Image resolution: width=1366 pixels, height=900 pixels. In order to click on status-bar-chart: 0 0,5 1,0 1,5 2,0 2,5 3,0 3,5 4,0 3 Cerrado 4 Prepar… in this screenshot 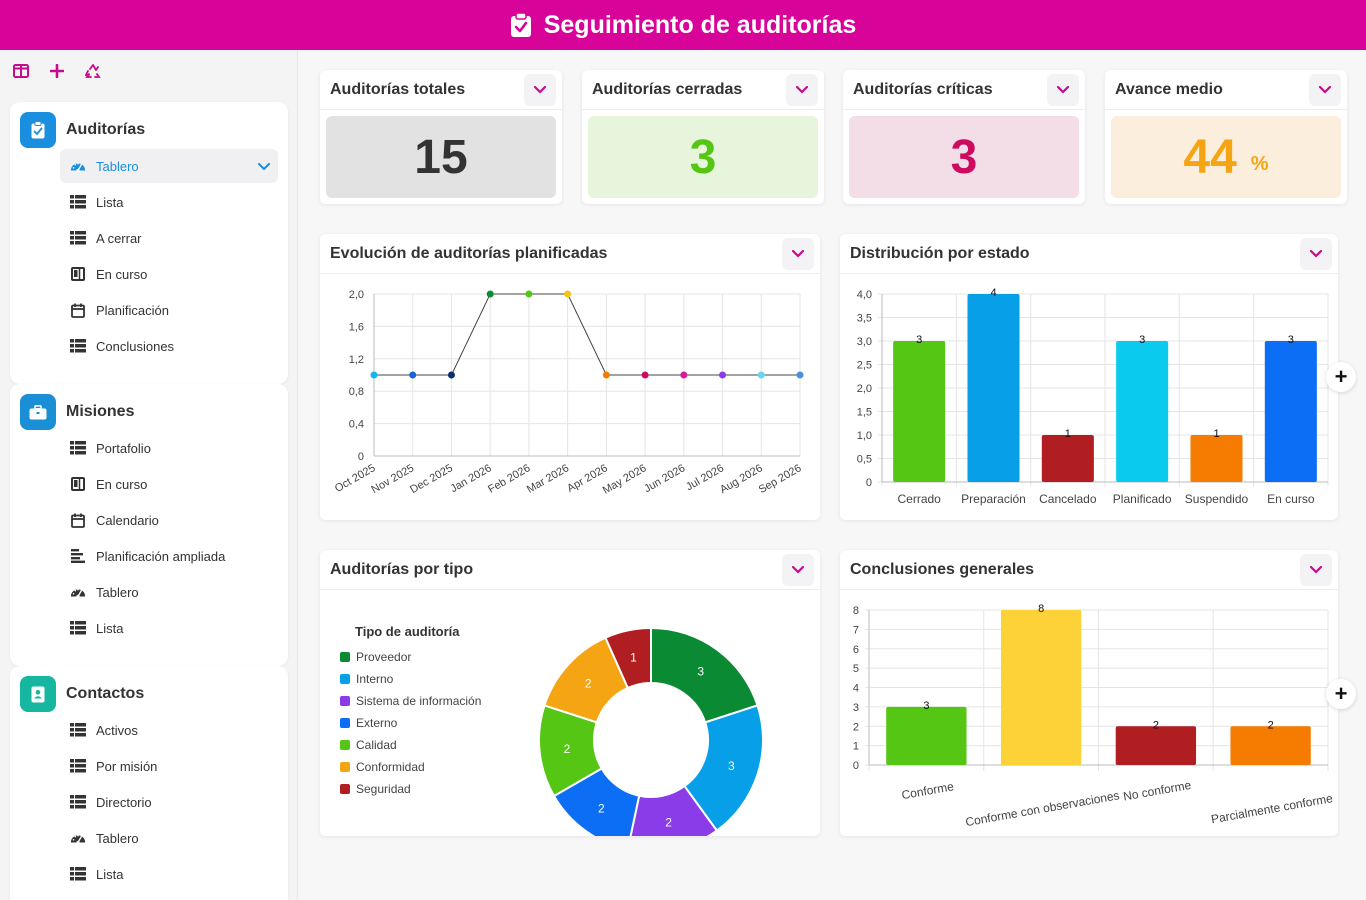, I will do `click(1093, 396)`.